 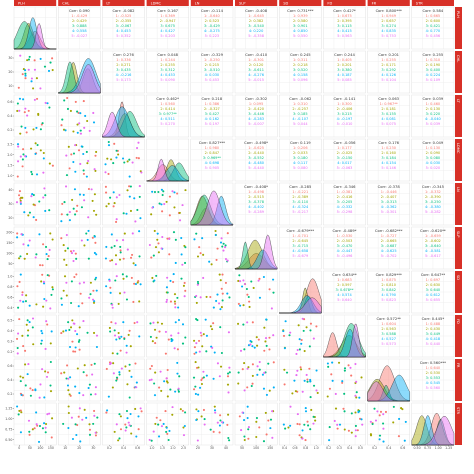 What do you see at coordinates (256, 158) in the screenshot?
I see `corr-group-3: 3: -0.552` at bounding box center [256, 158].